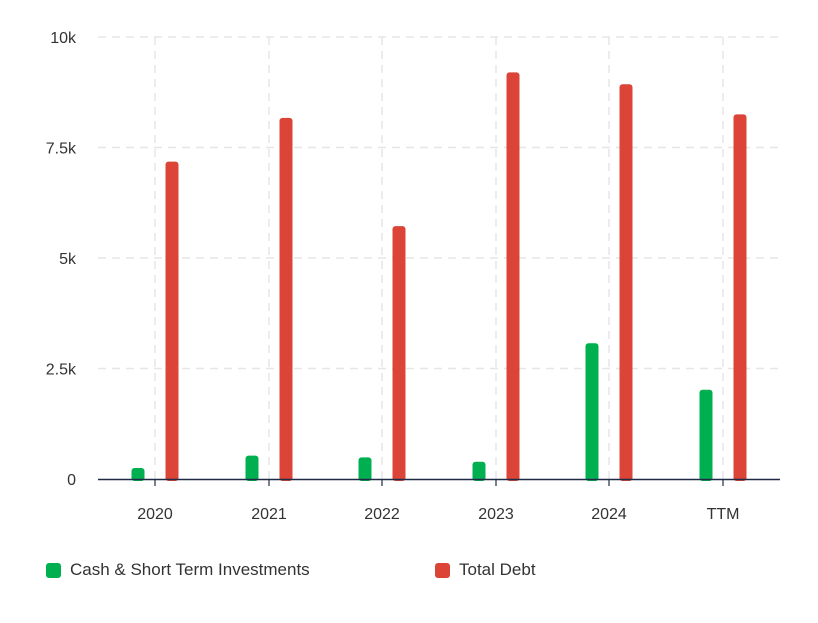 This screenshot has width=818, height=623. What do you see at coordinates (71, 480) in the screenshot?
I see `y-tick-label: 0` at bounding box center [71, 480].